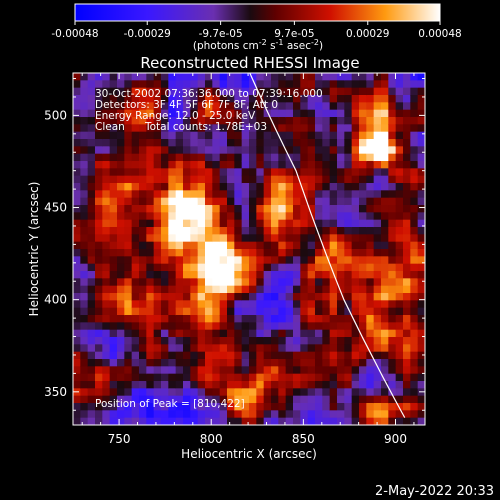 Image resolution: width=500 pixels, height=500 pixels. I want to click on colorbar-tick-label: 0.00029, so click(367, 34).